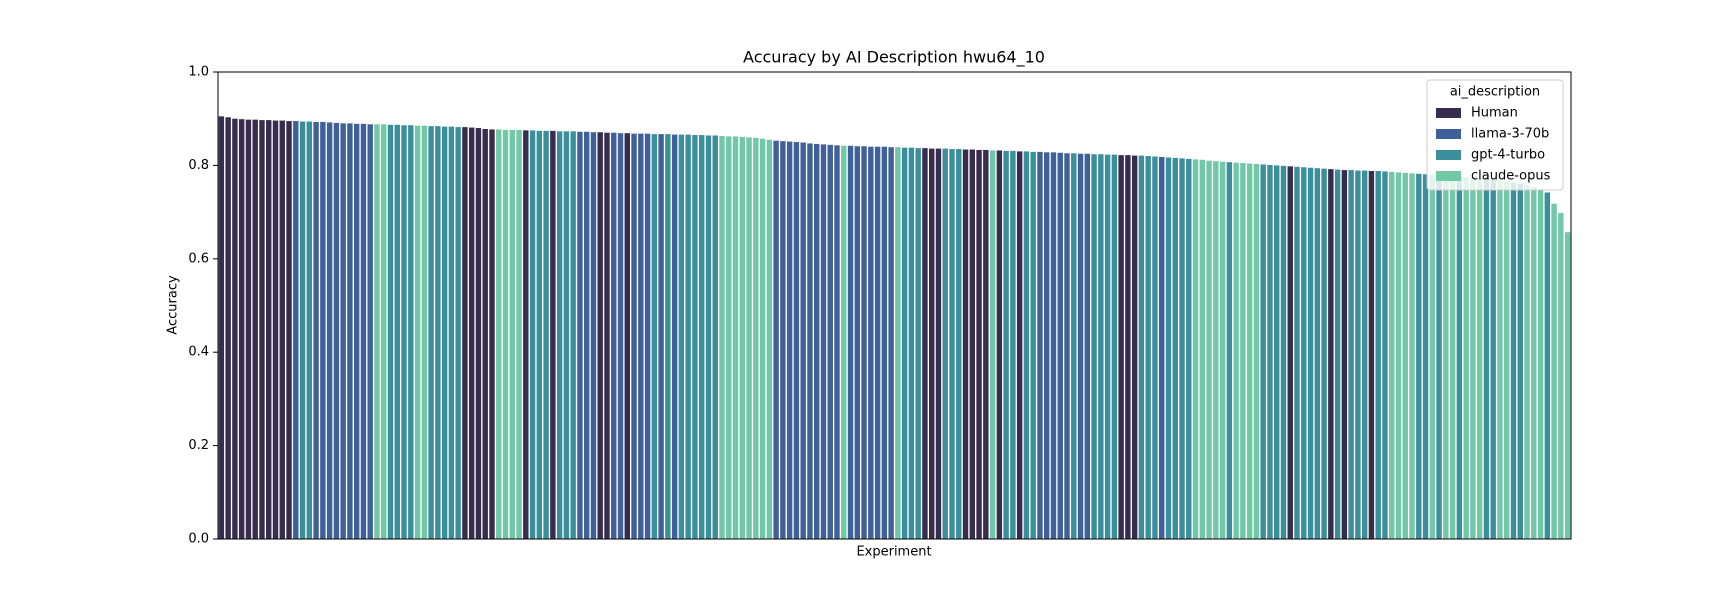 This screenshot has height=600, width=1728. I want to click on y-tick-label: 0.0, so click(198, 539).